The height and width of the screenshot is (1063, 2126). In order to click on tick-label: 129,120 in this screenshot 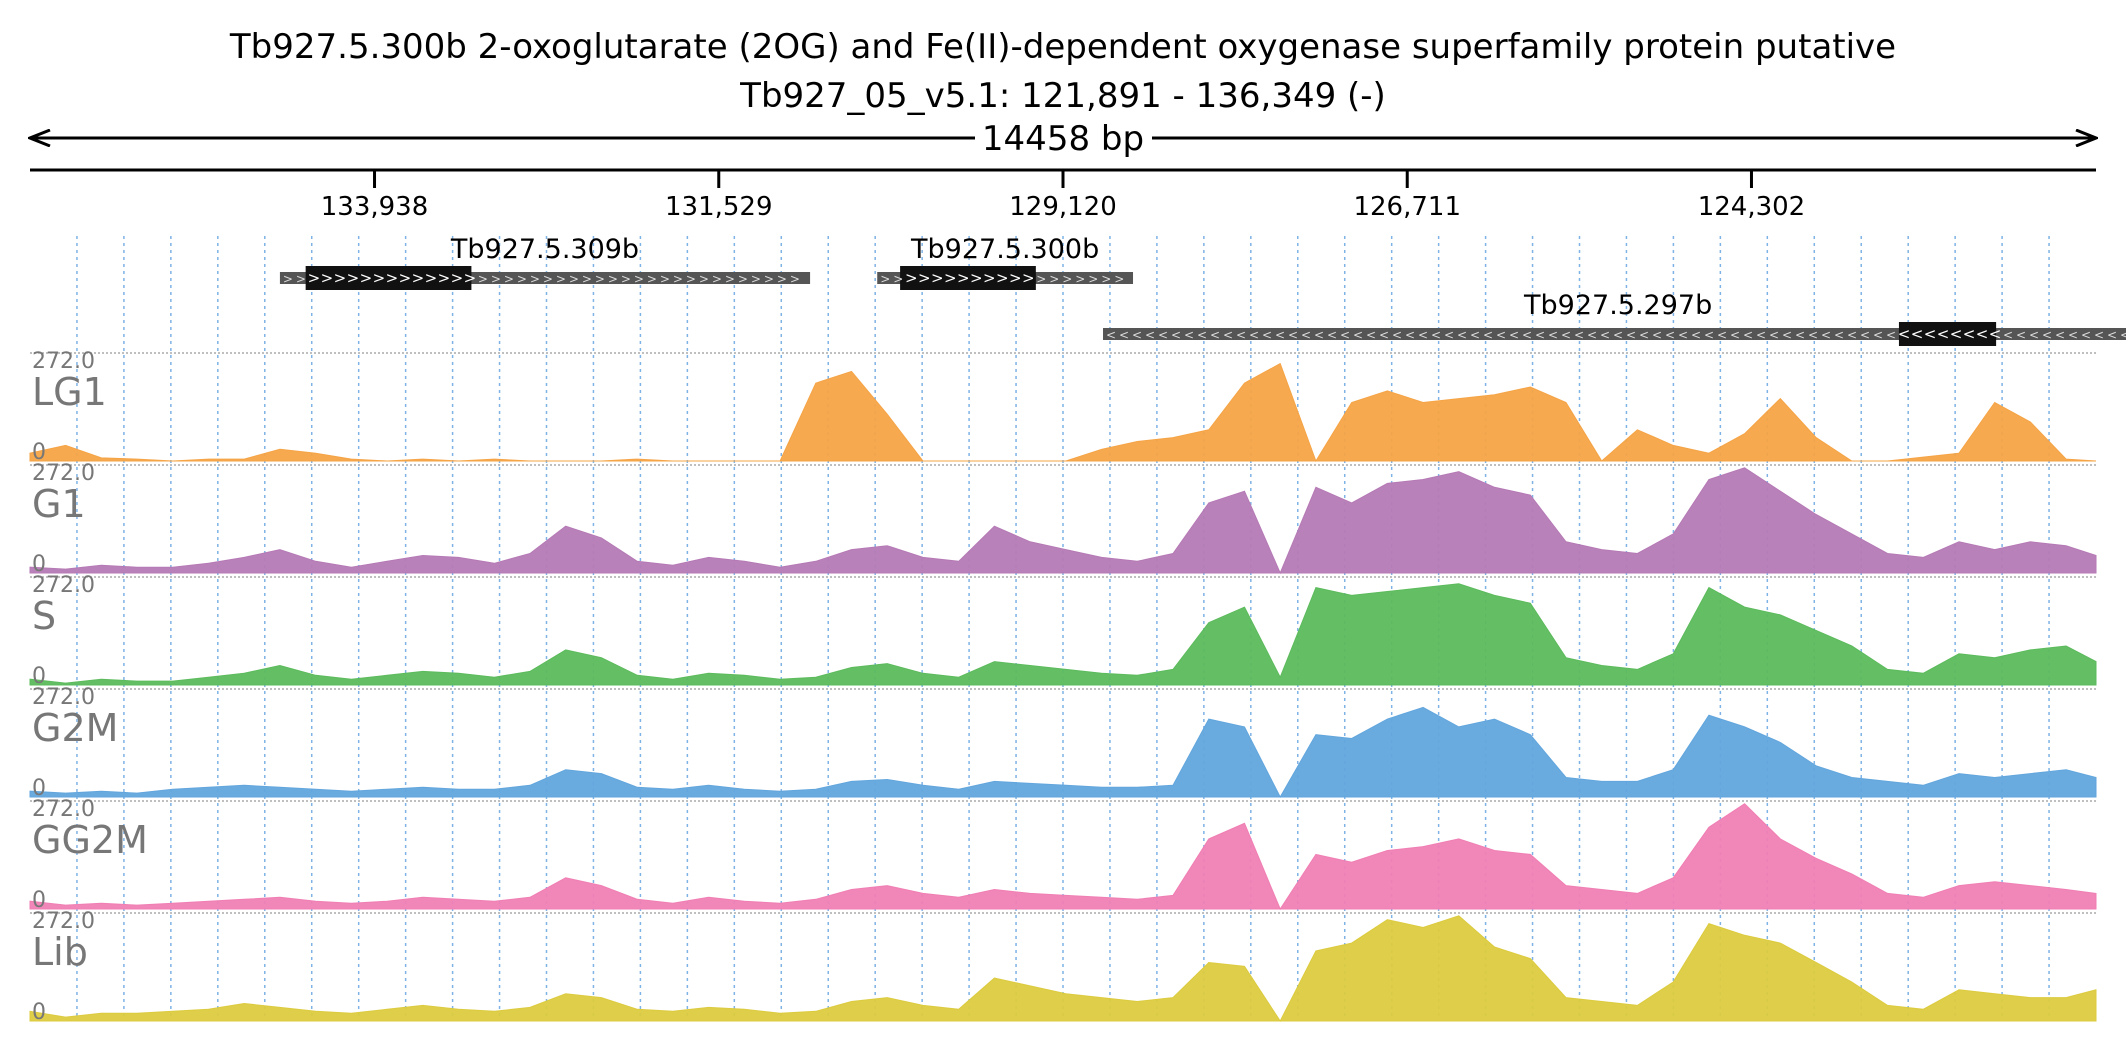, I will do `click(1063, 207)`.